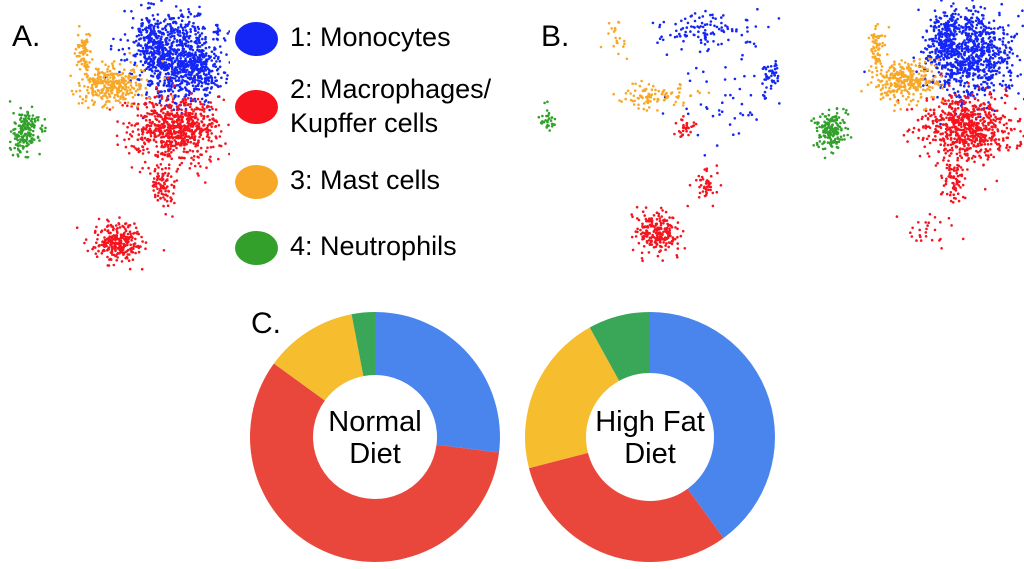 The image size is (1024, 569). What do you see at coordinates (390, 106) in the screenshot?
I see `legend-label-macrophages: 2: Macrophages/ Kupffer cells` at bounding box center [390, 106].